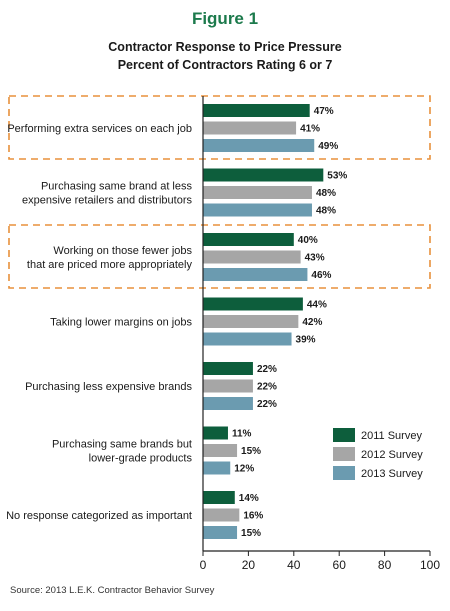 This screenshot has height=611, width=450. What do you see at coordinates (107, 201) in the screenshot?
I see `category-label: expensive retailers and distributors` at bounding box center [107, 201].